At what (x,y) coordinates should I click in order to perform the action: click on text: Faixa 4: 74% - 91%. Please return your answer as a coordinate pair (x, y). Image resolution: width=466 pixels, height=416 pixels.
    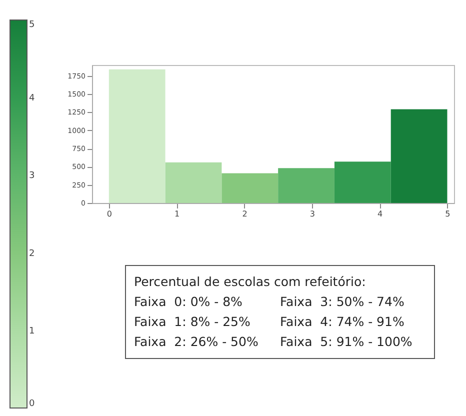
    Looking at the image, I should click on (343, 322).